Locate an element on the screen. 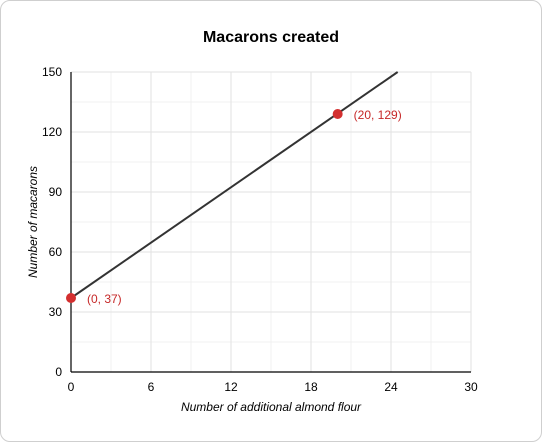 This screenshot has height=442, width=542. x-tick-label: 12 is located at coordinates (231, 387).